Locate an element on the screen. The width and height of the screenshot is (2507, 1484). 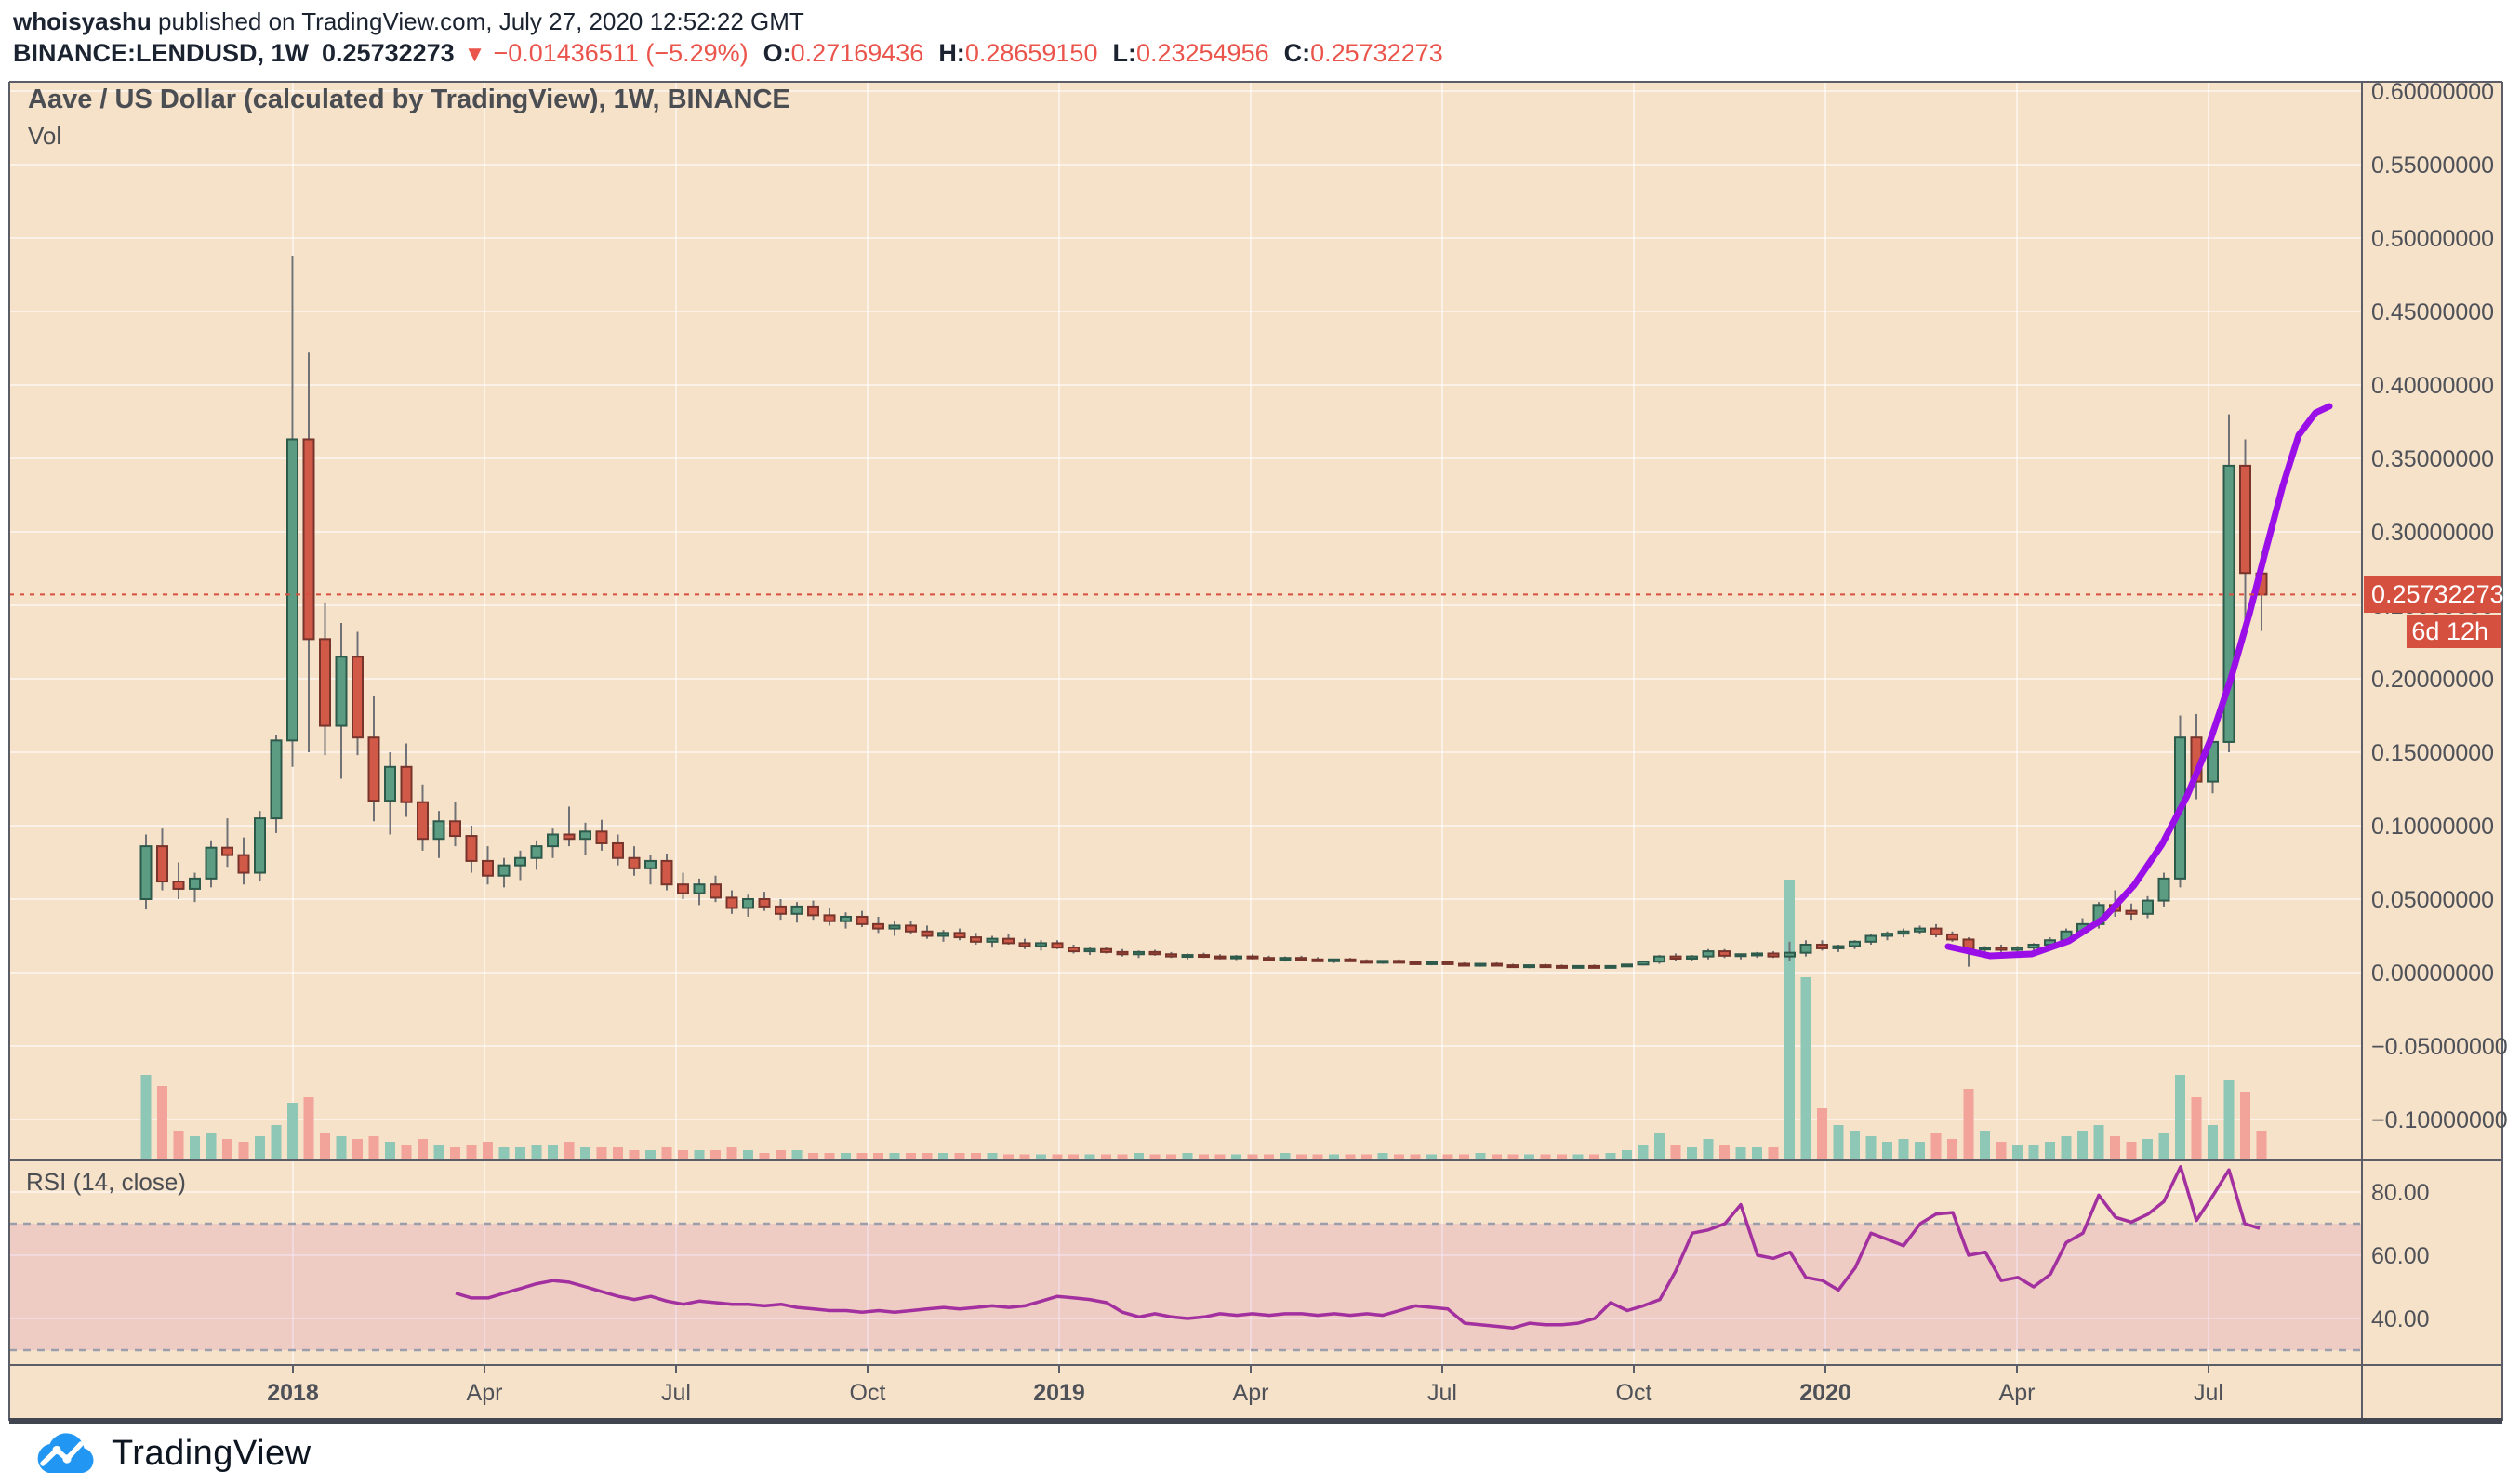
rsi-indicator-label: RSI (14, close) is located at coordinates (106, 1182).